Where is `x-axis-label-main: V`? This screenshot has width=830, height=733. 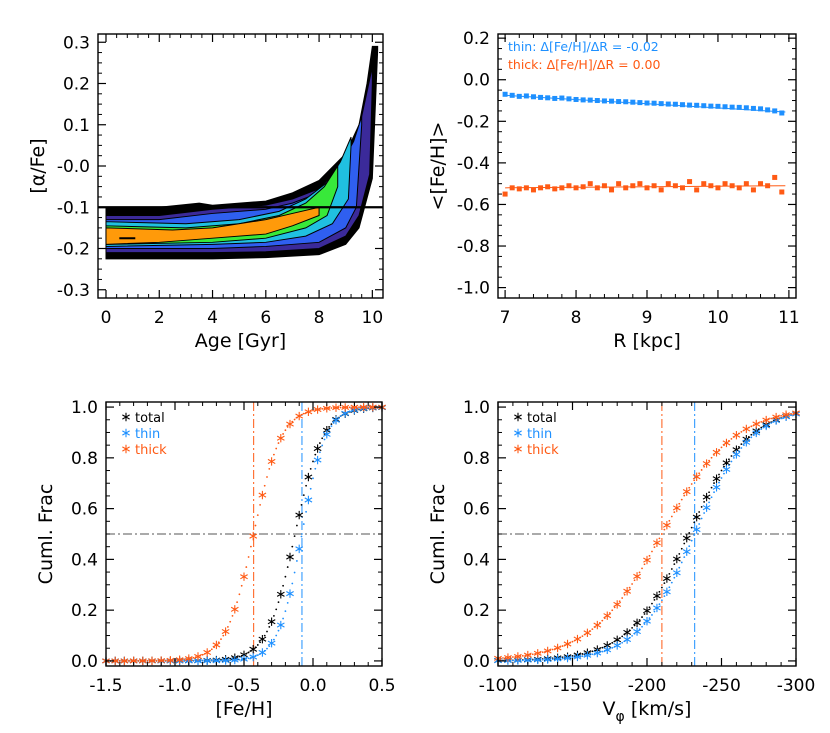
x-axis-label-main: V is located at coordinates (609, 709).